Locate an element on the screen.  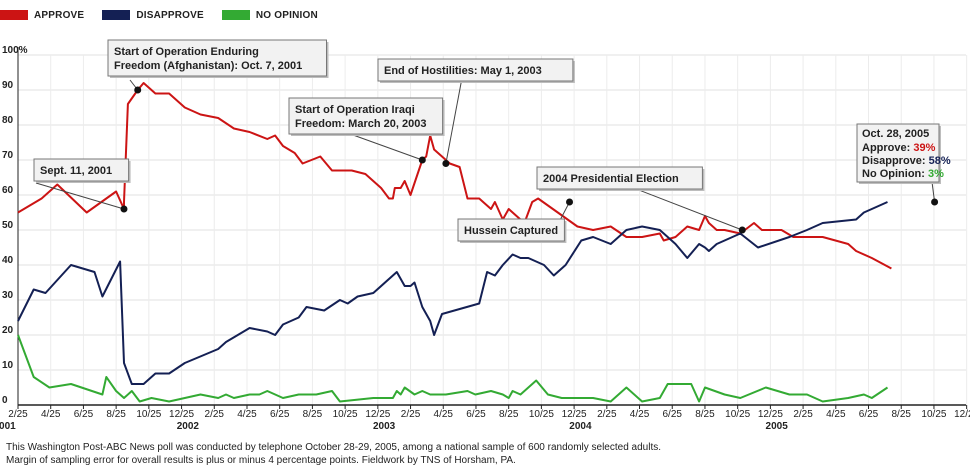
latest-box is located at coordinates (898, 153).